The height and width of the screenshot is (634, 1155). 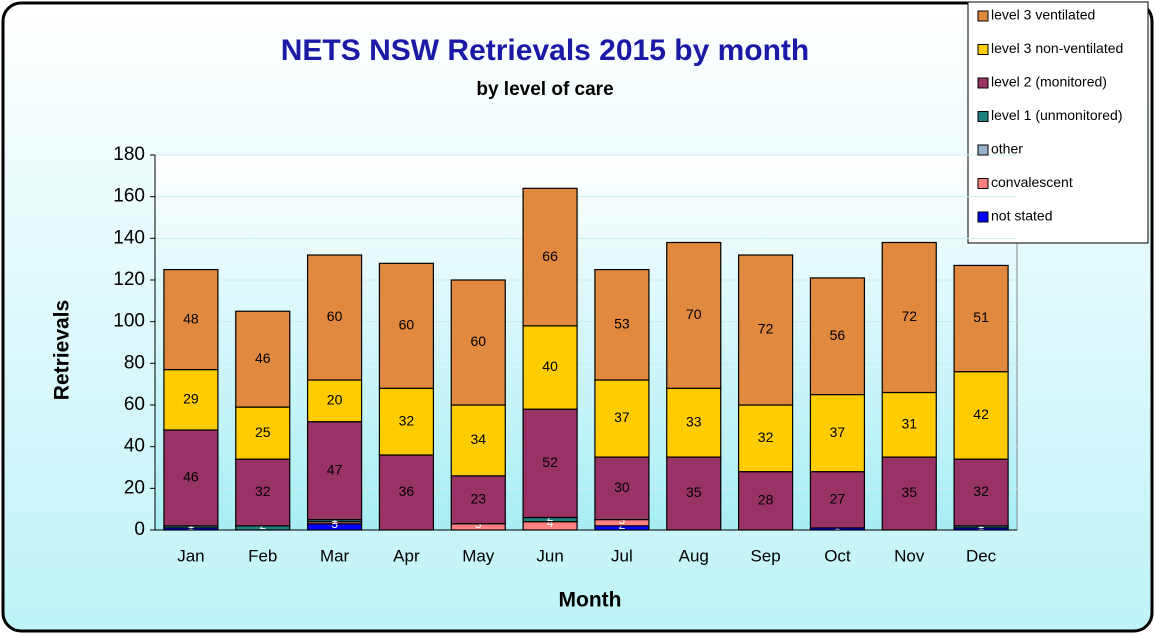 What do you see at coordinates (134, 404) in the screenshot?
I see `y-tick-label: 60` at bounding box center [134, 404].